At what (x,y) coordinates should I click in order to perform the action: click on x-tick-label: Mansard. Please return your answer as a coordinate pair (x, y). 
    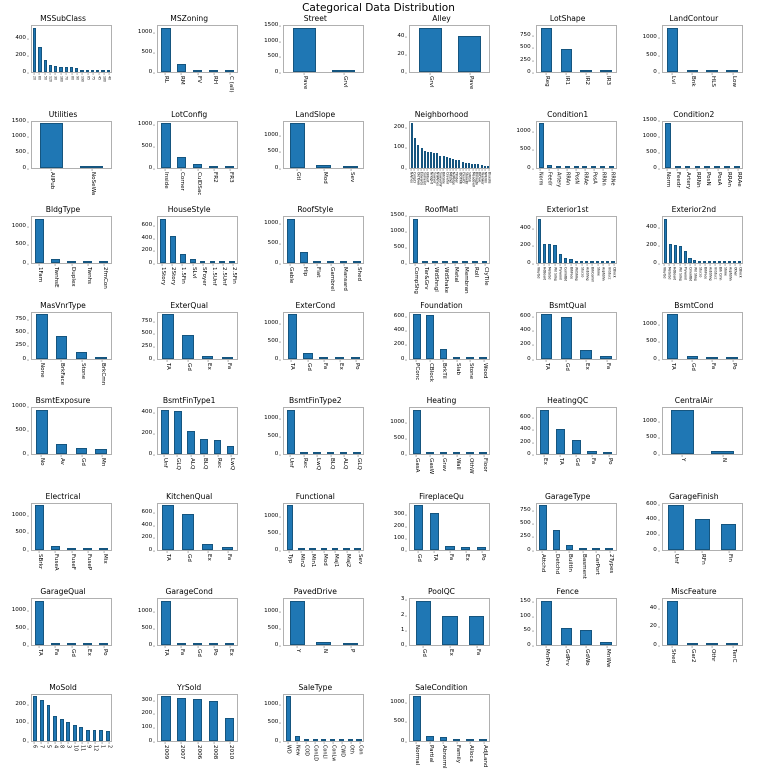
    Looking at the image, I should click on (344, 279).